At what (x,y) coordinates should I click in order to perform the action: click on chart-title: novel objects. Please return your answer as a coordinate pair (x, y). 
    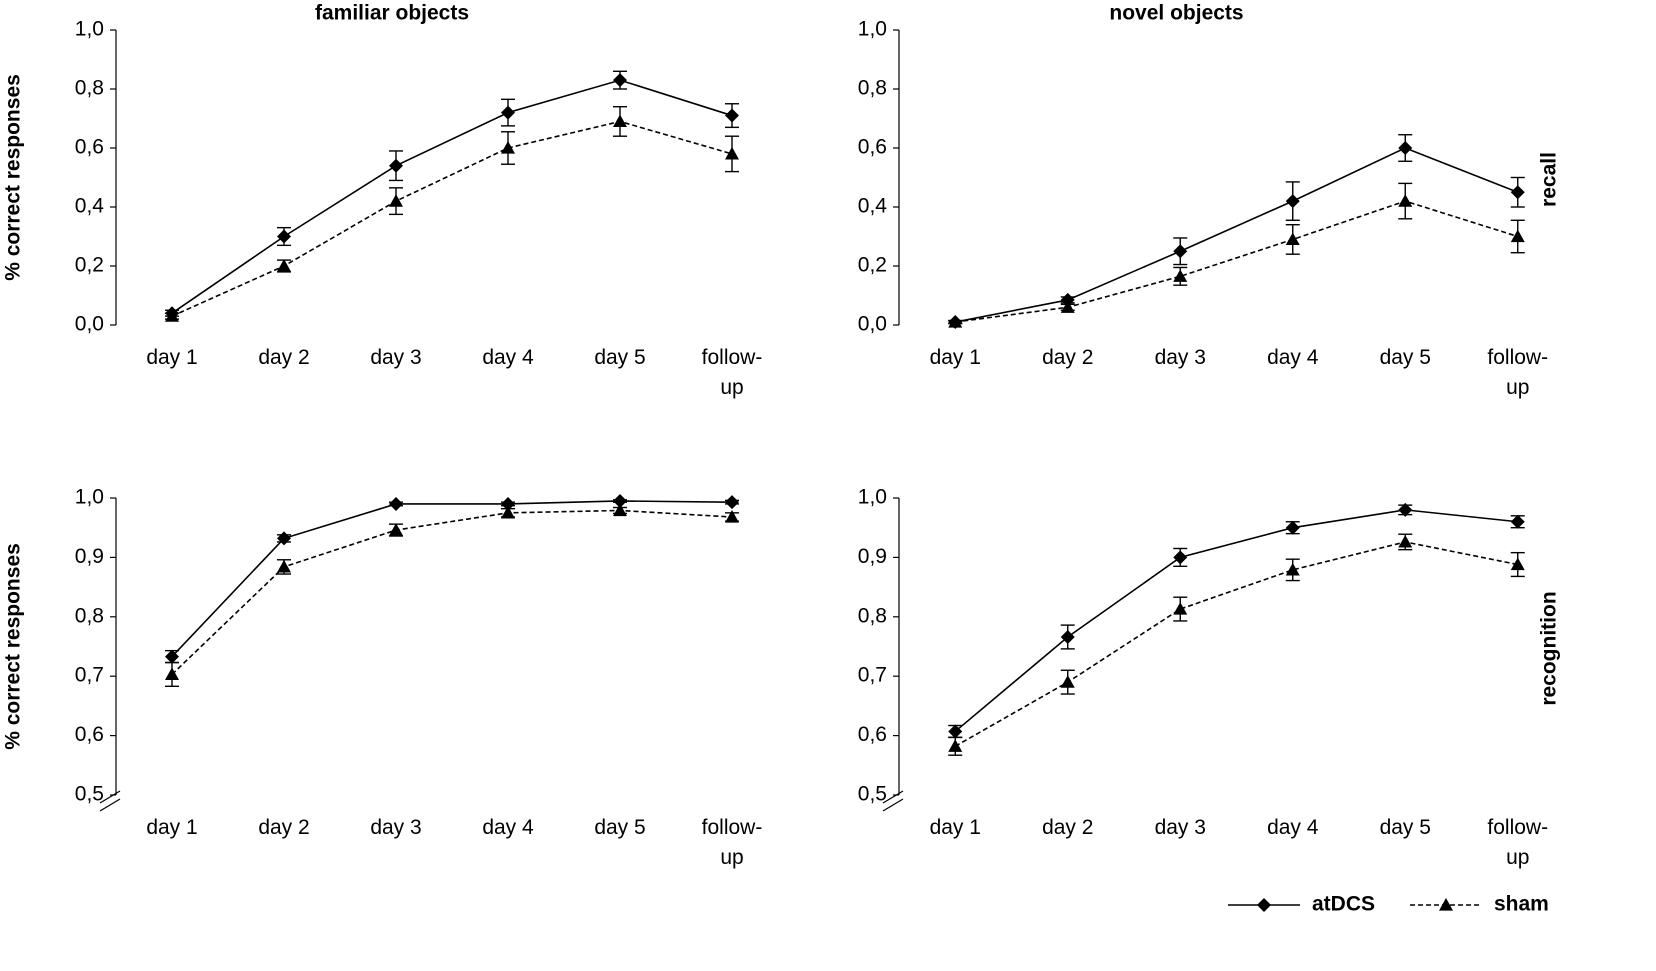
    Looking at the image, I should click on (1176, 13).